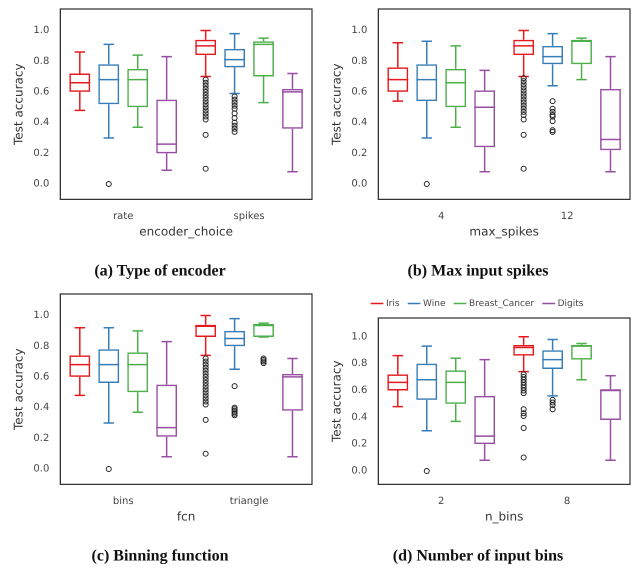  What do you see at coordinates (571, 303) in the screenshot?
I see `legend-label: Digits` at bounding box center [571, 303].